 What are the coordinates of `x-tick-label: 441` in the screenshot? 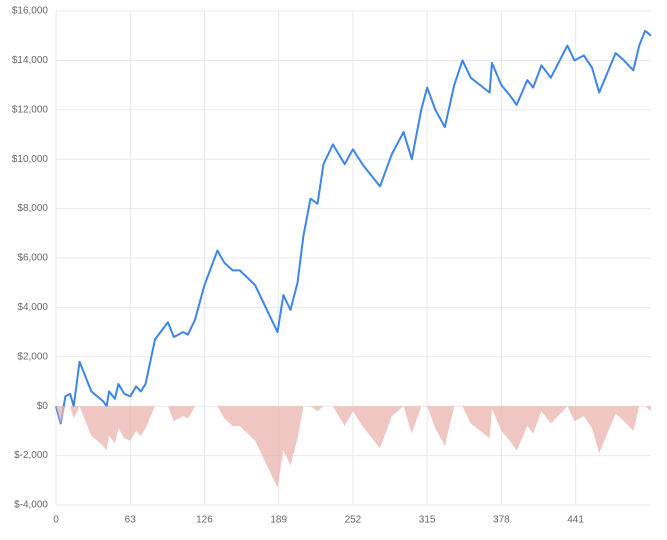 It's located at (575, 520).